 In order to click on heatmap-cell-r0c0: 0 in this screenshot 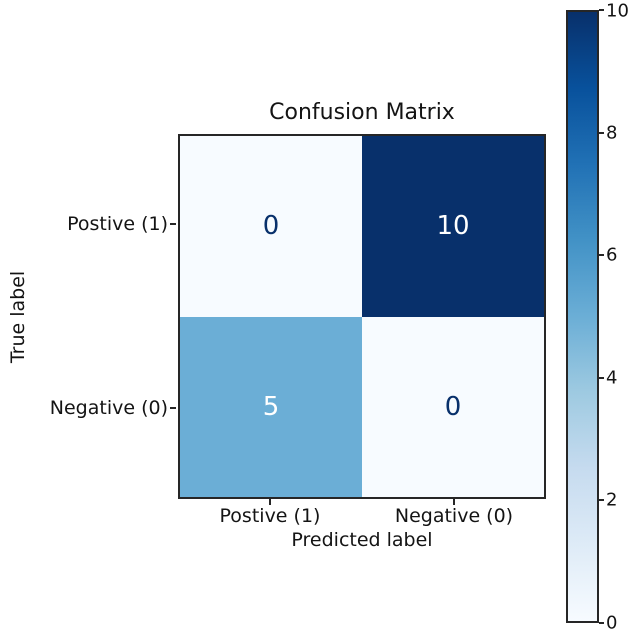, I will do `click(271, 226)`.